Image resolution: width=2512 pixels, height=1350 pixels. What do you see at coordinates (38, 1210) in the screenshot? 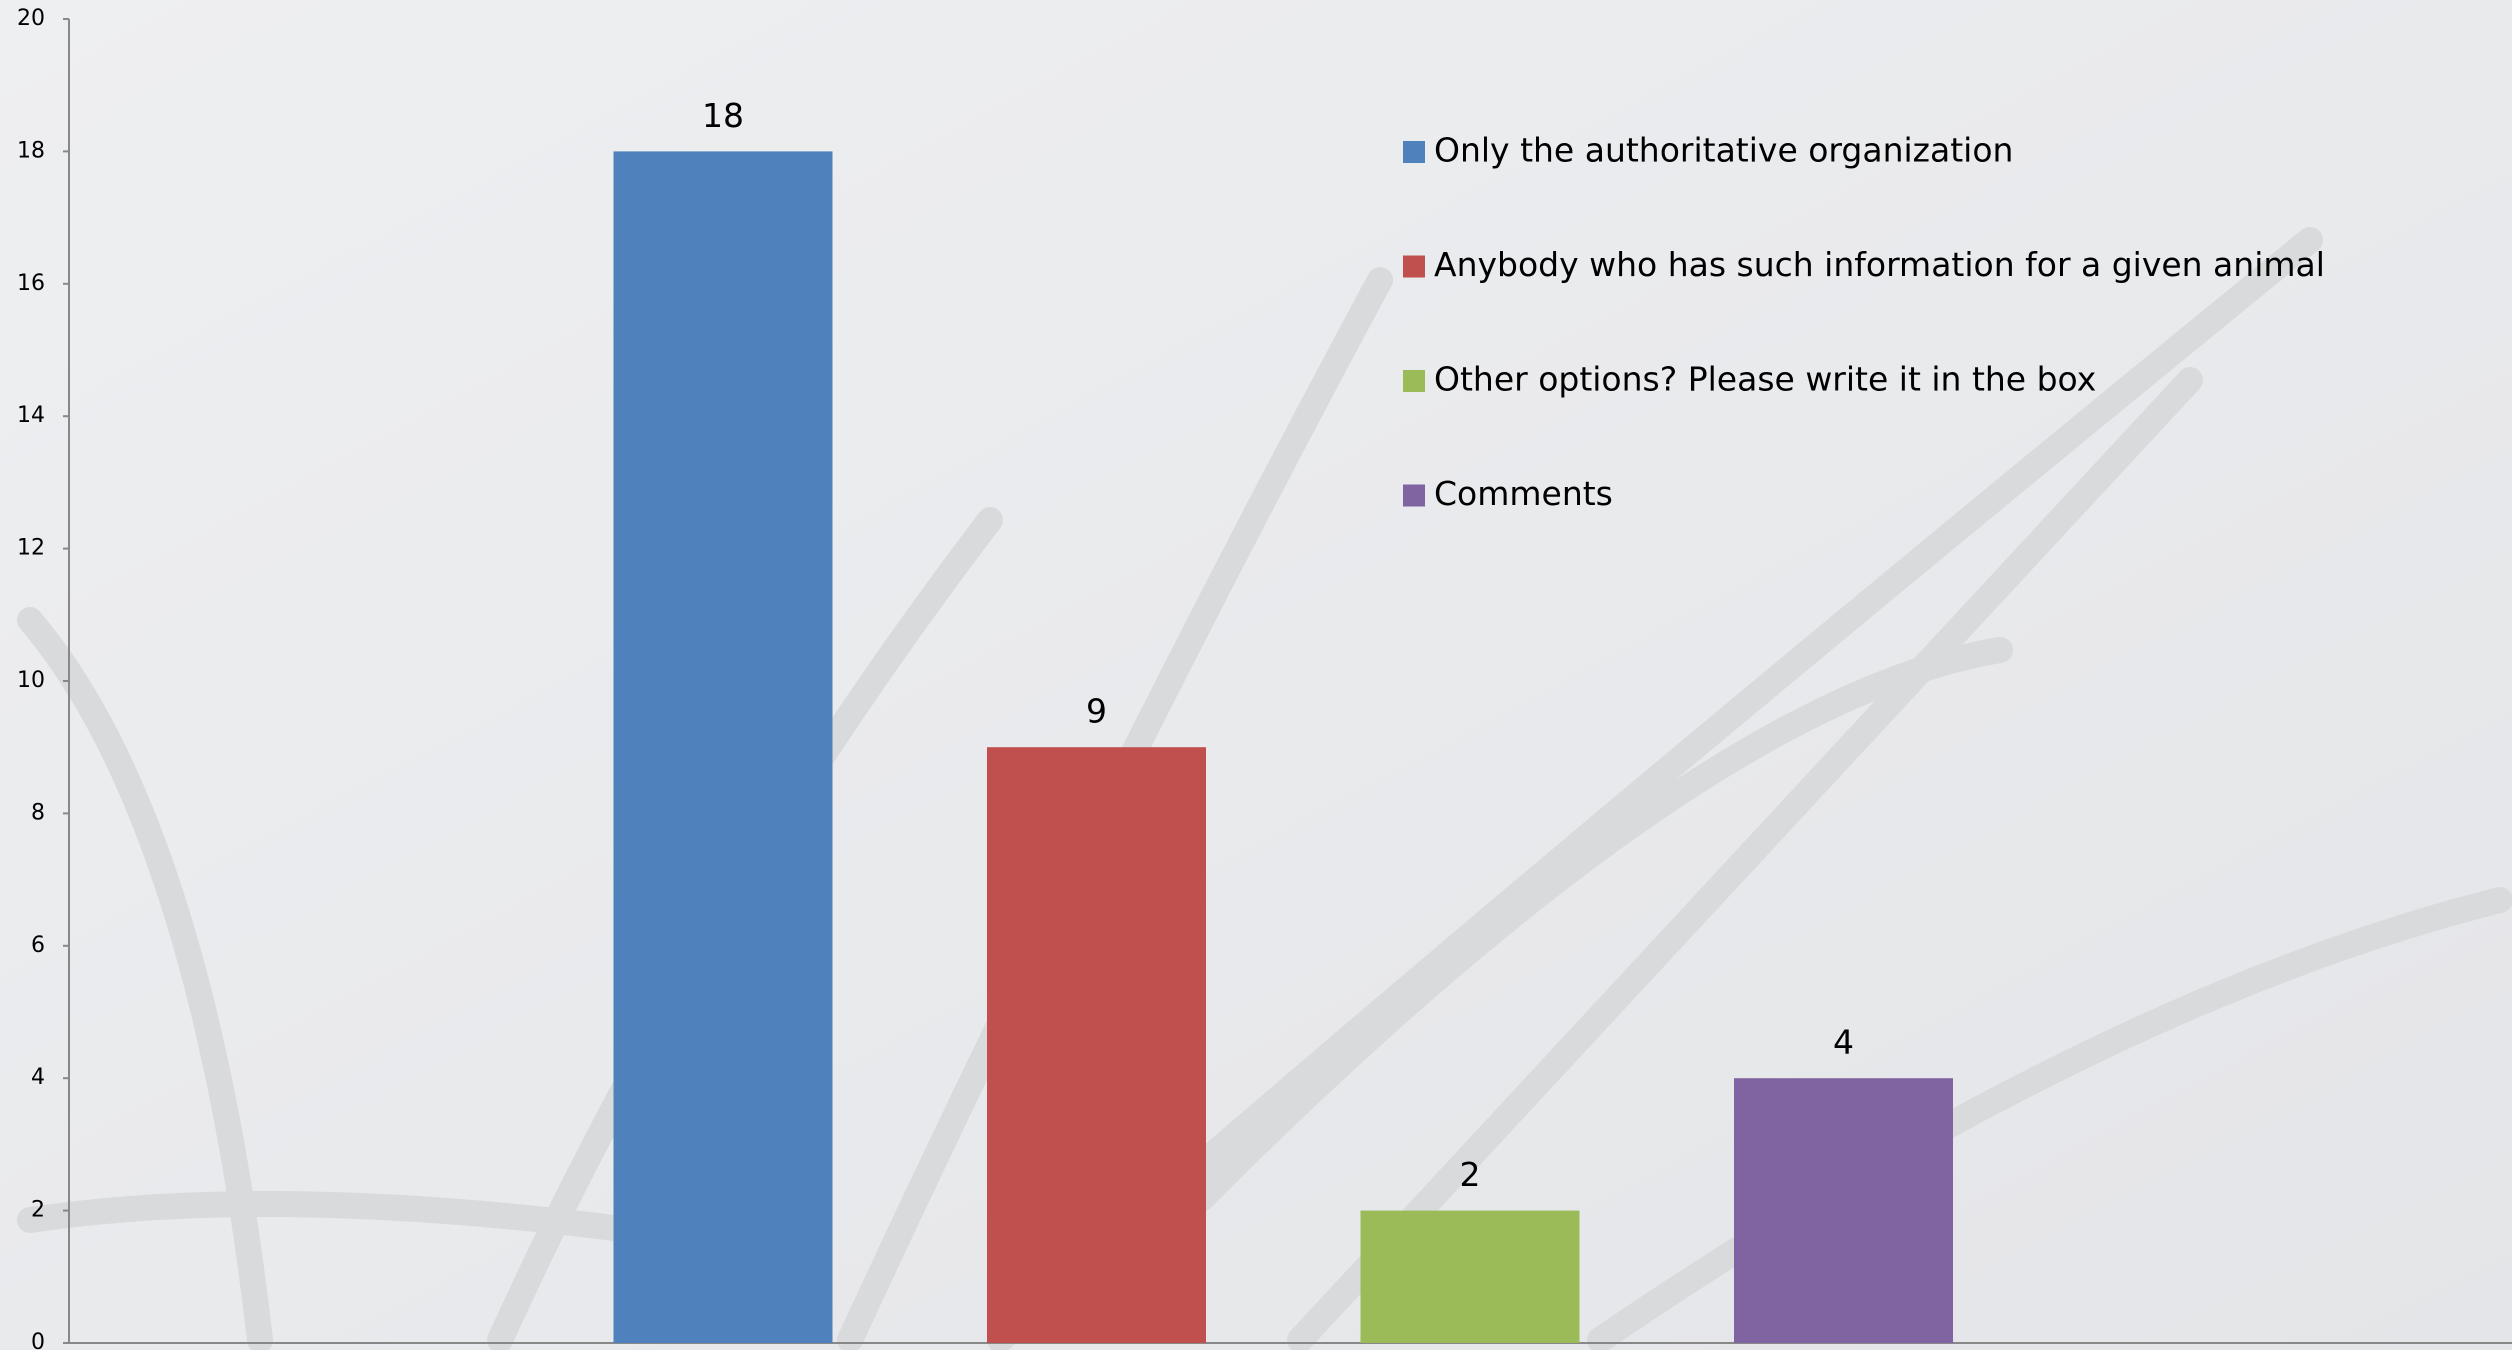
I see `y-tick-label: 2` at bounding box center [38, 1210].